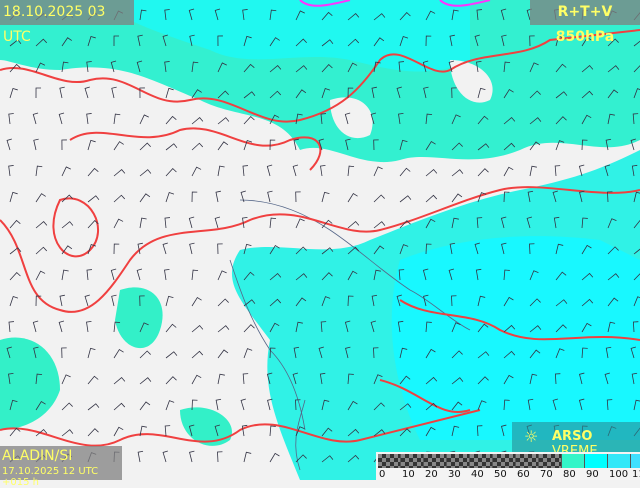  Describe the element at coordinates (408, 474) in the screenshot. I see `legend-tick: 10` at that location.